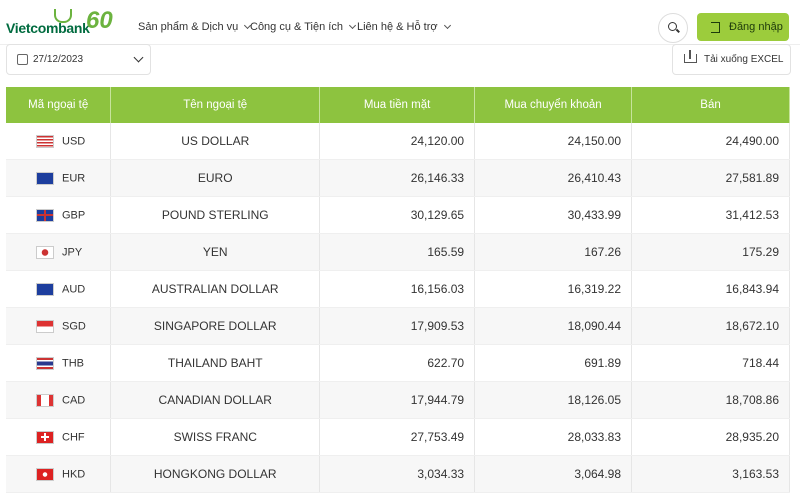 The image size is (800, 493). What do you see at coordinates (59, 252) in the screenshot?
I see `currency-code-cell: JPY` at bounding box center [59, 252].